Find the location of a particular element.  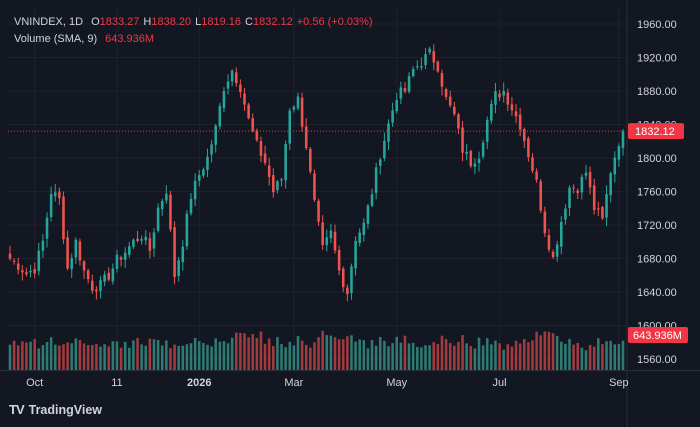

price-tick-label: 1560.00 is located at coordinates (657, 360).